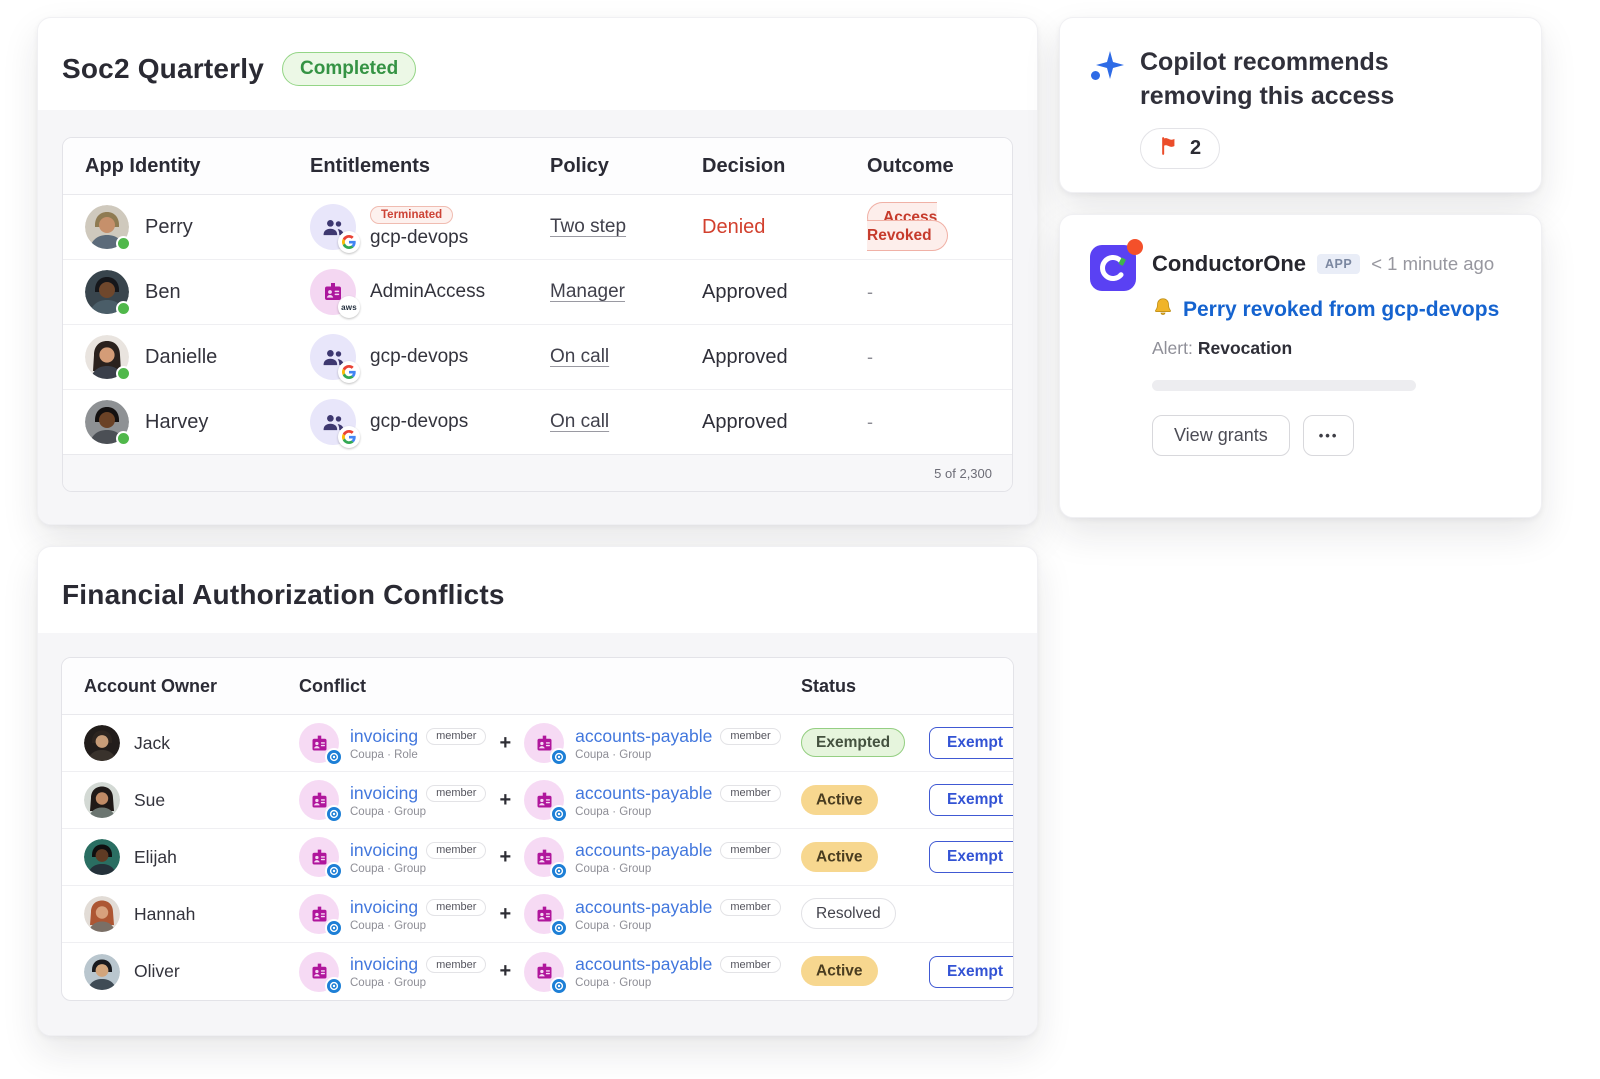 The width and height of the screenshot is (1600, 1079). I want to click on account-owner-name: Jack, so click(152, 742).